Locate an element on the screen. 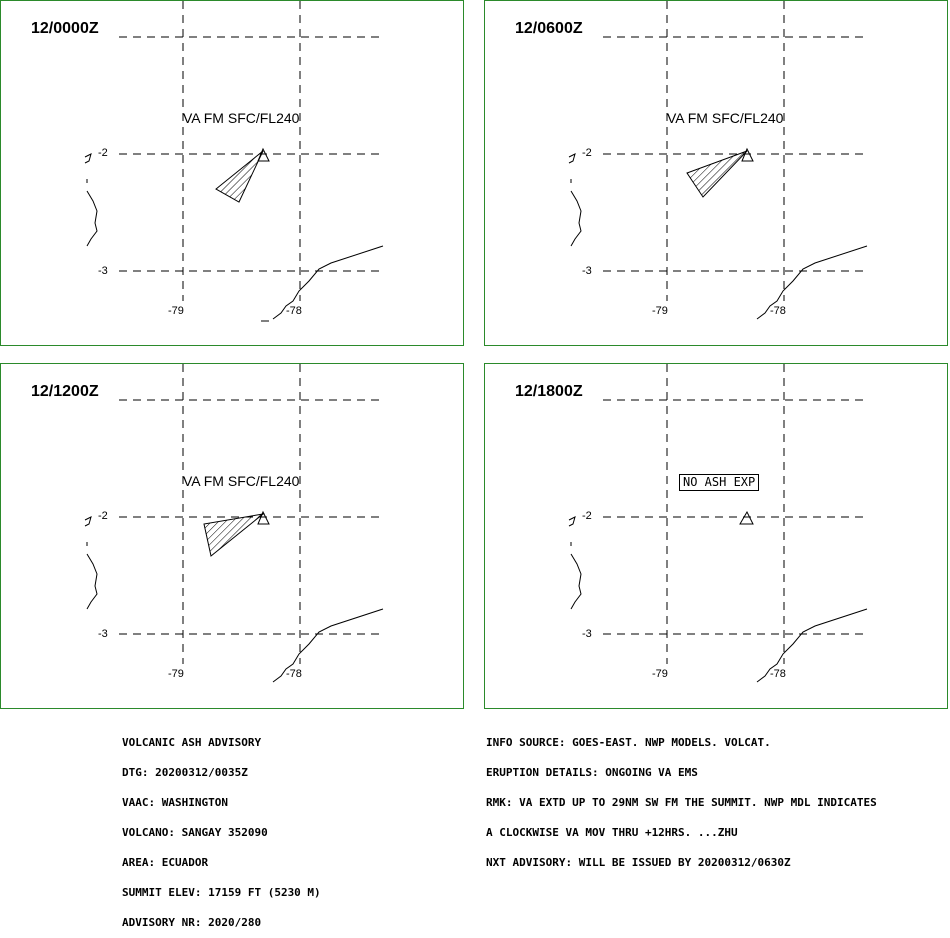 This screenshot has width=950, height=938. panel-time: 12/1800Z is located at coordinates (549, 391).